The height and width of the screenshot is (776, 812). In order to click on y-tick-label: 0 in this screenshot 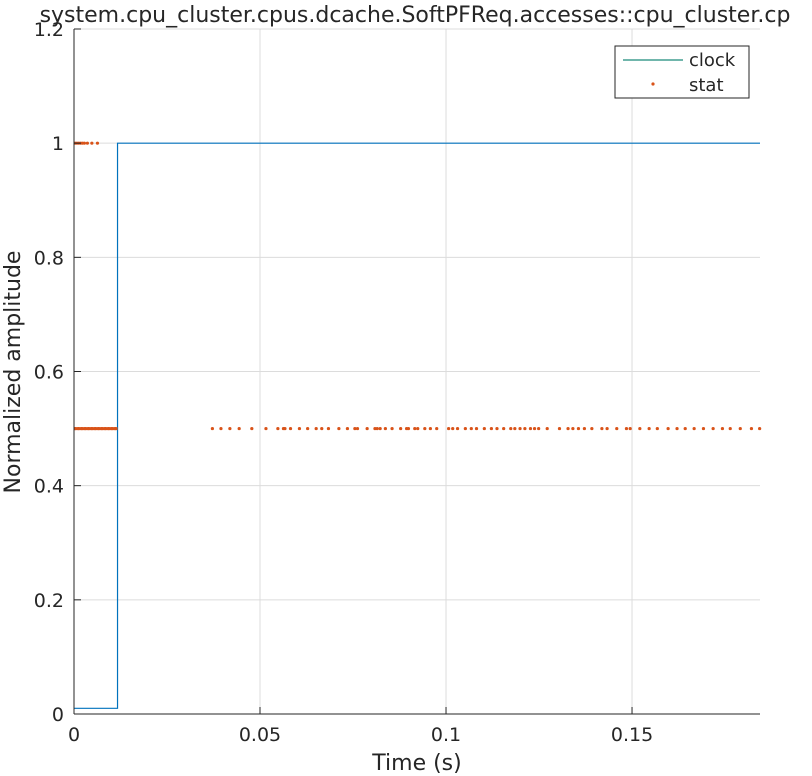, I will do `click(58, 715)`.